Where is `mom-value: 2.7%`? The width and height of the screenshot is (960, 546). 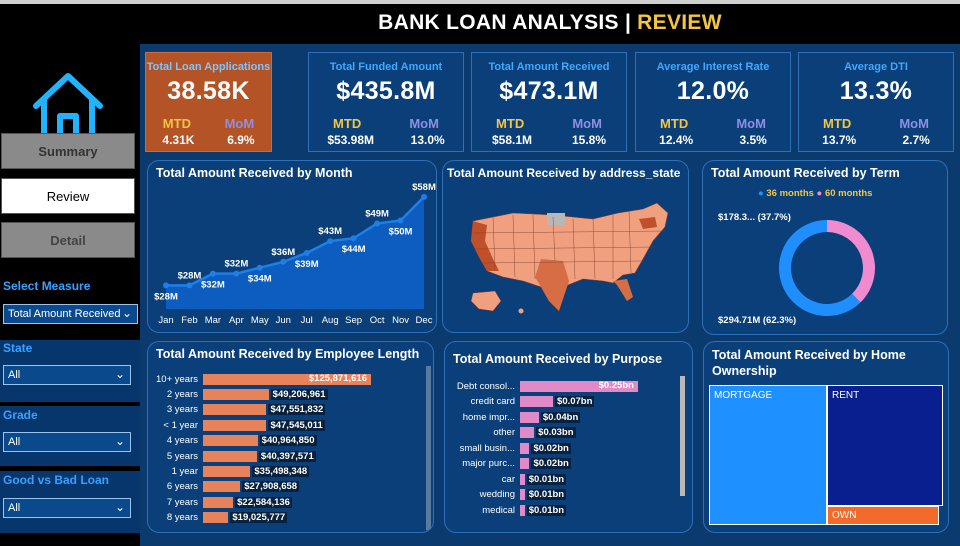 mom-value: 2.7% is located at coordinates (916, 140).